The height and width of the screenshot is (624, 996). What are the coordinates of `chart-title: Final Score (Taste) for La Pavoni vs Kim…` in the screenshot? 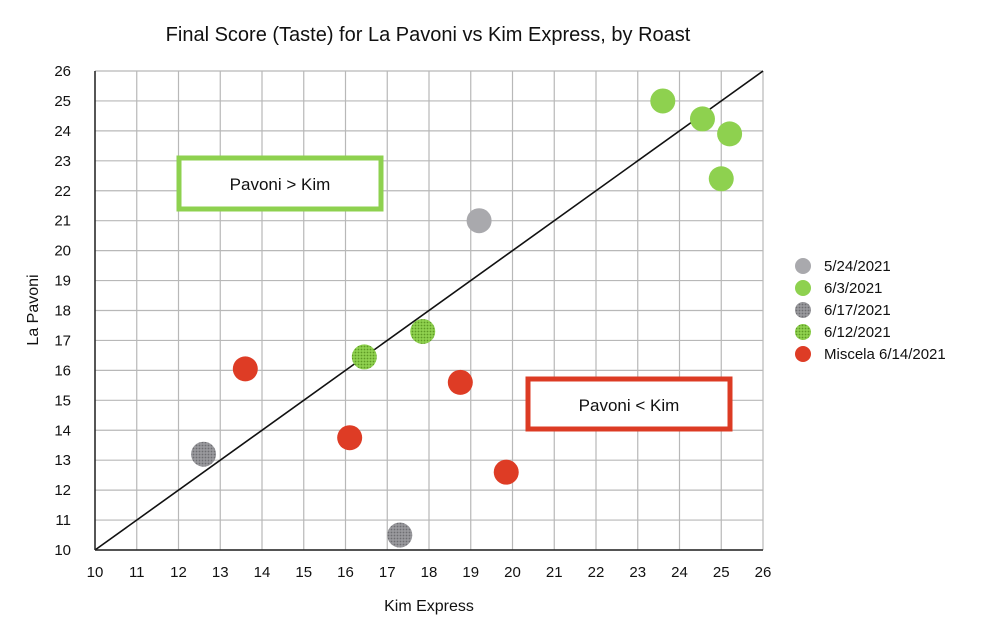 It's located at (428, 35).